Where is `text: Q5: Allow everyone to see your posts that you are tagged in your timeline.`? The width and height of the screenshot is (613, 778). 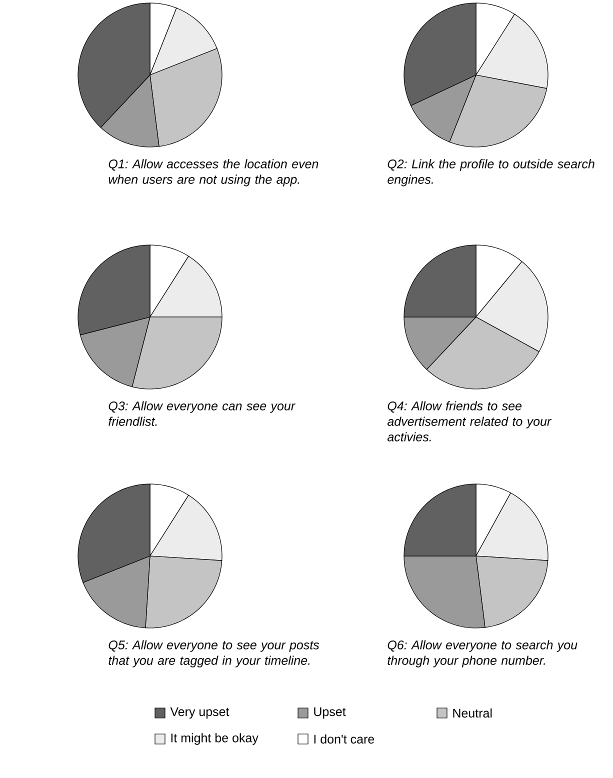
text: Q5: Allow everyone to see your posts that you are tagged in your timeline. is located at coordinates (214, 654).